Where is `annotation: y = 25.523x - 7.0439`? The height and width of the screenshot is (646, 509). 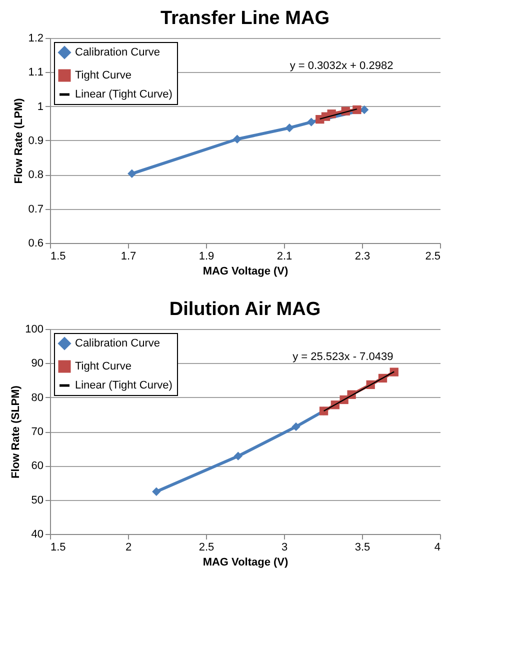 annotation: y = 25.523x - 7.0439 is located at coordinates (343, 356).